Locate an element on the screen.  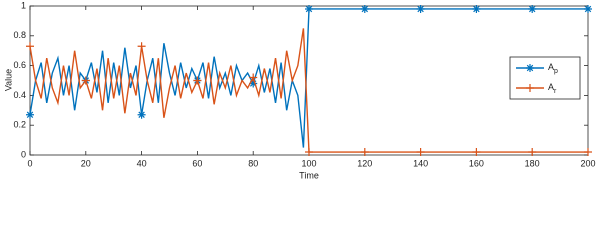
x-tick-label: 20 is located at coordinates (86, 163).